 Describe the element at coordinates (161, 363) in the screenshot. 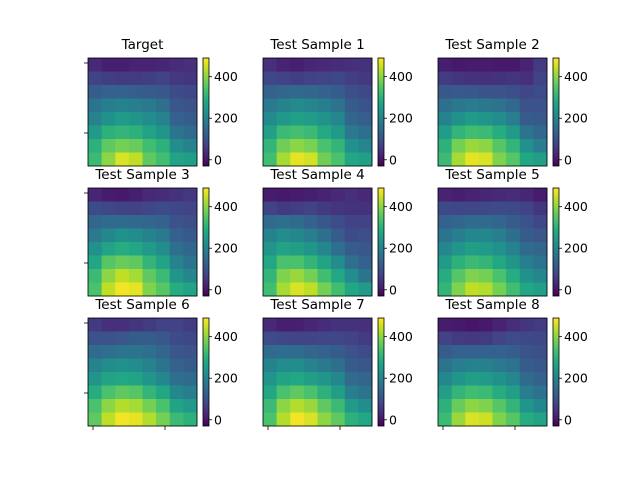

I see `panel-7: Test Sample 6 0 200 400` at that location.